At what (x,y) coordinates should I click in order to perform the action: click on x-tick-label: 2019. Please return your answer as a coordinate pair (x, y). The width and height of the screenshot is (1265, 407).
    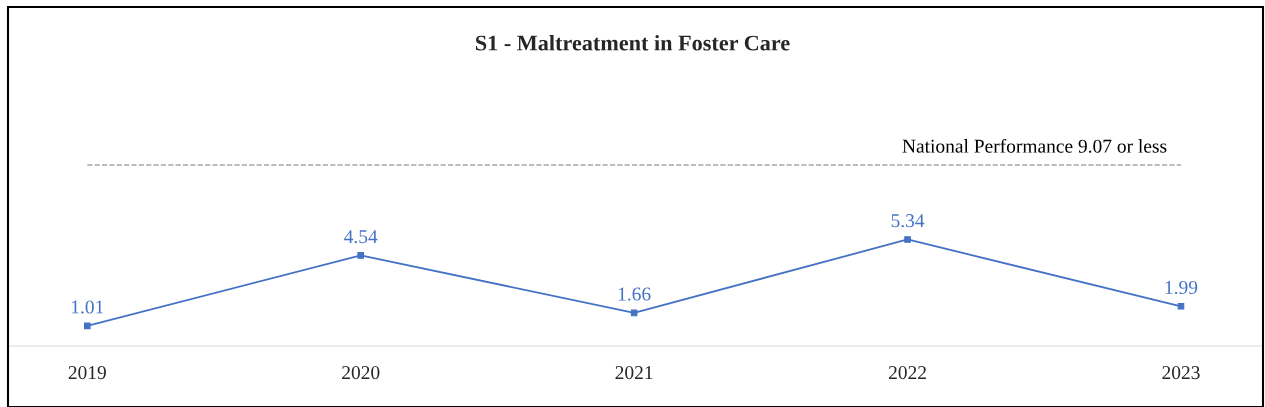
    Looking at the image, I should click on (87, 373).